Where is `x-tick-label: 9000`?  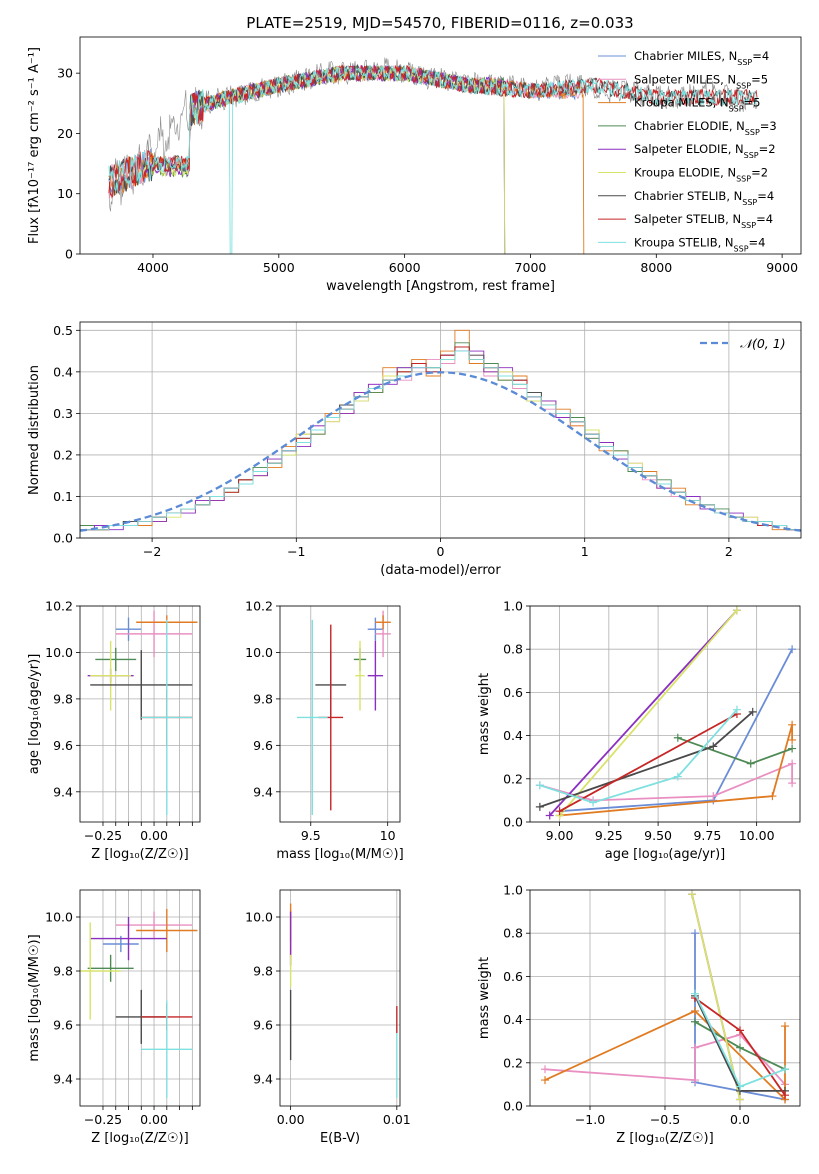 x-tick-label: 9000 is located at coordinates (782, 267).